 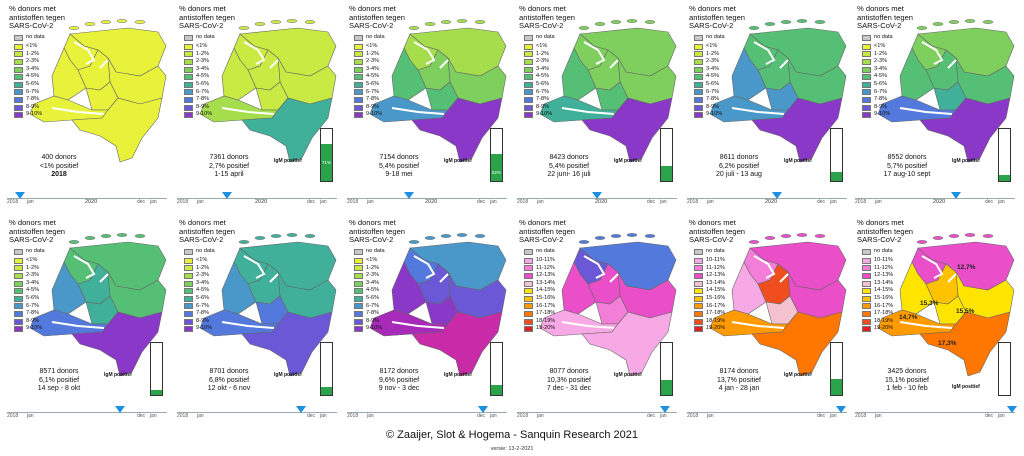 I want to click on legend-item: 4-5%, so click(x=29, y=77).